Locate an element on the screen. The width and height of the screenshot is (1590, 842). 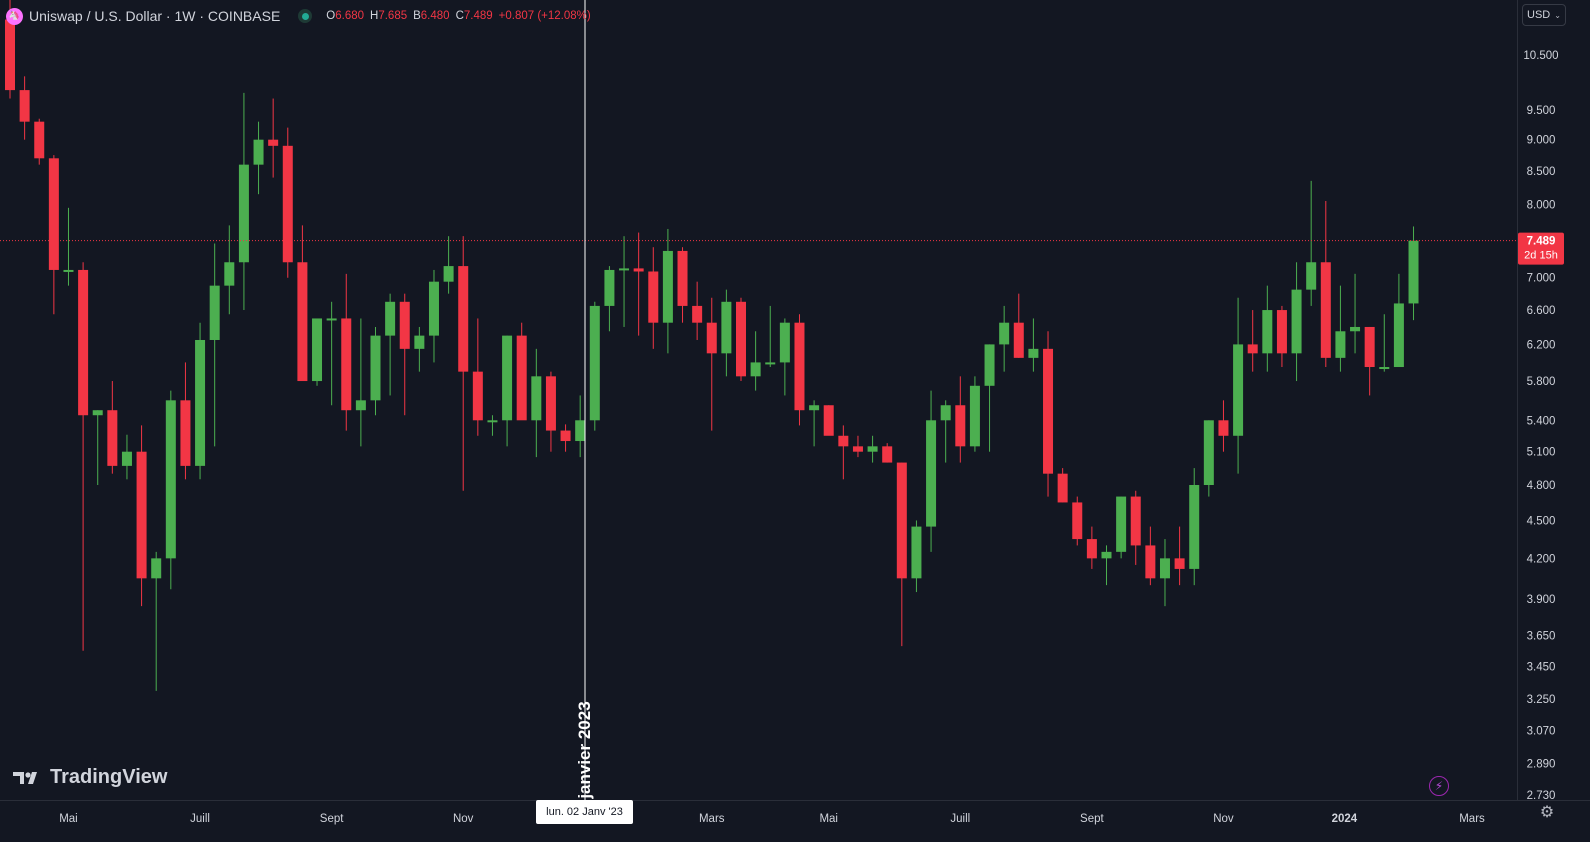
ohlc-close: C7.489 is located at coordinates (474, 16).